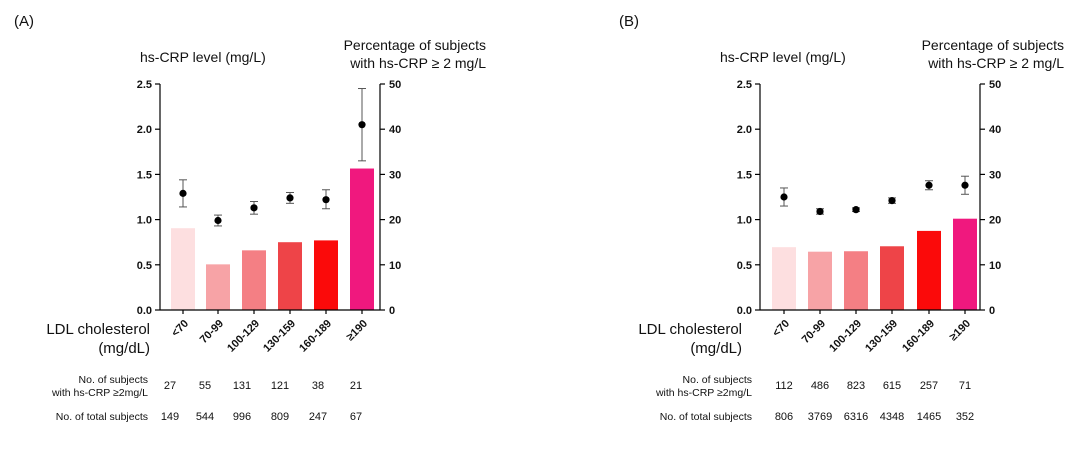 The image size is (1092, 451). What do you see at coordinates (280, 417) in the screenshot?
I see `total-subjects-value: 809` at bounding box center [280, 417].